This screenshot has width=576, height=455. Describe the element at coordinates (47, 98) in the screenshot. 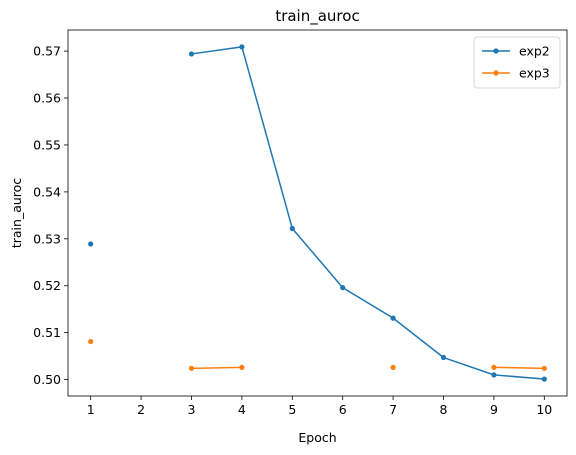

I see `y-tick-label: 0.56` at that location.